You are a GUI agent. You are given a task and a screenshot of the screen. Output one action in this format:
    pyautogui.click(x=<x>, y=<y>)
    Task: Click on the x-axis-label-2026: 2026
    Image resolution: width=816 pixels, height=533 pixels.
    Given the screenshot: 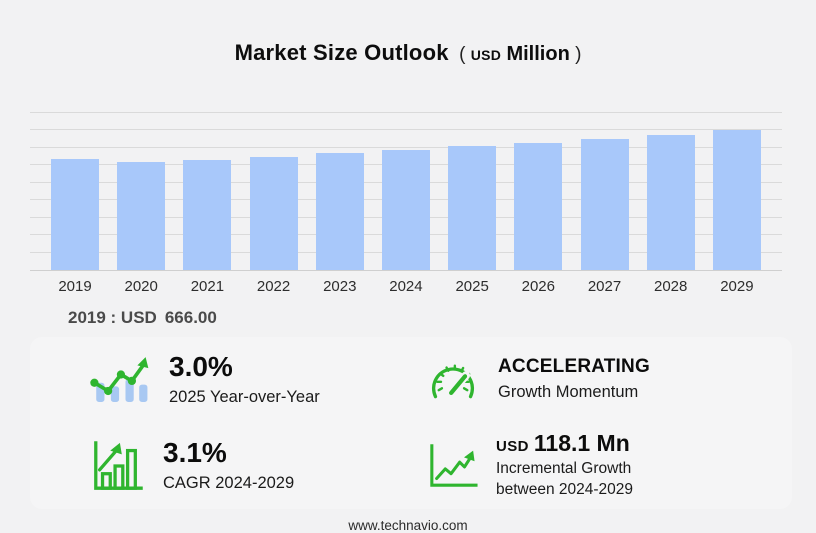 What is the action you would take?
    pyautogui.click(x=538, y=286)
    